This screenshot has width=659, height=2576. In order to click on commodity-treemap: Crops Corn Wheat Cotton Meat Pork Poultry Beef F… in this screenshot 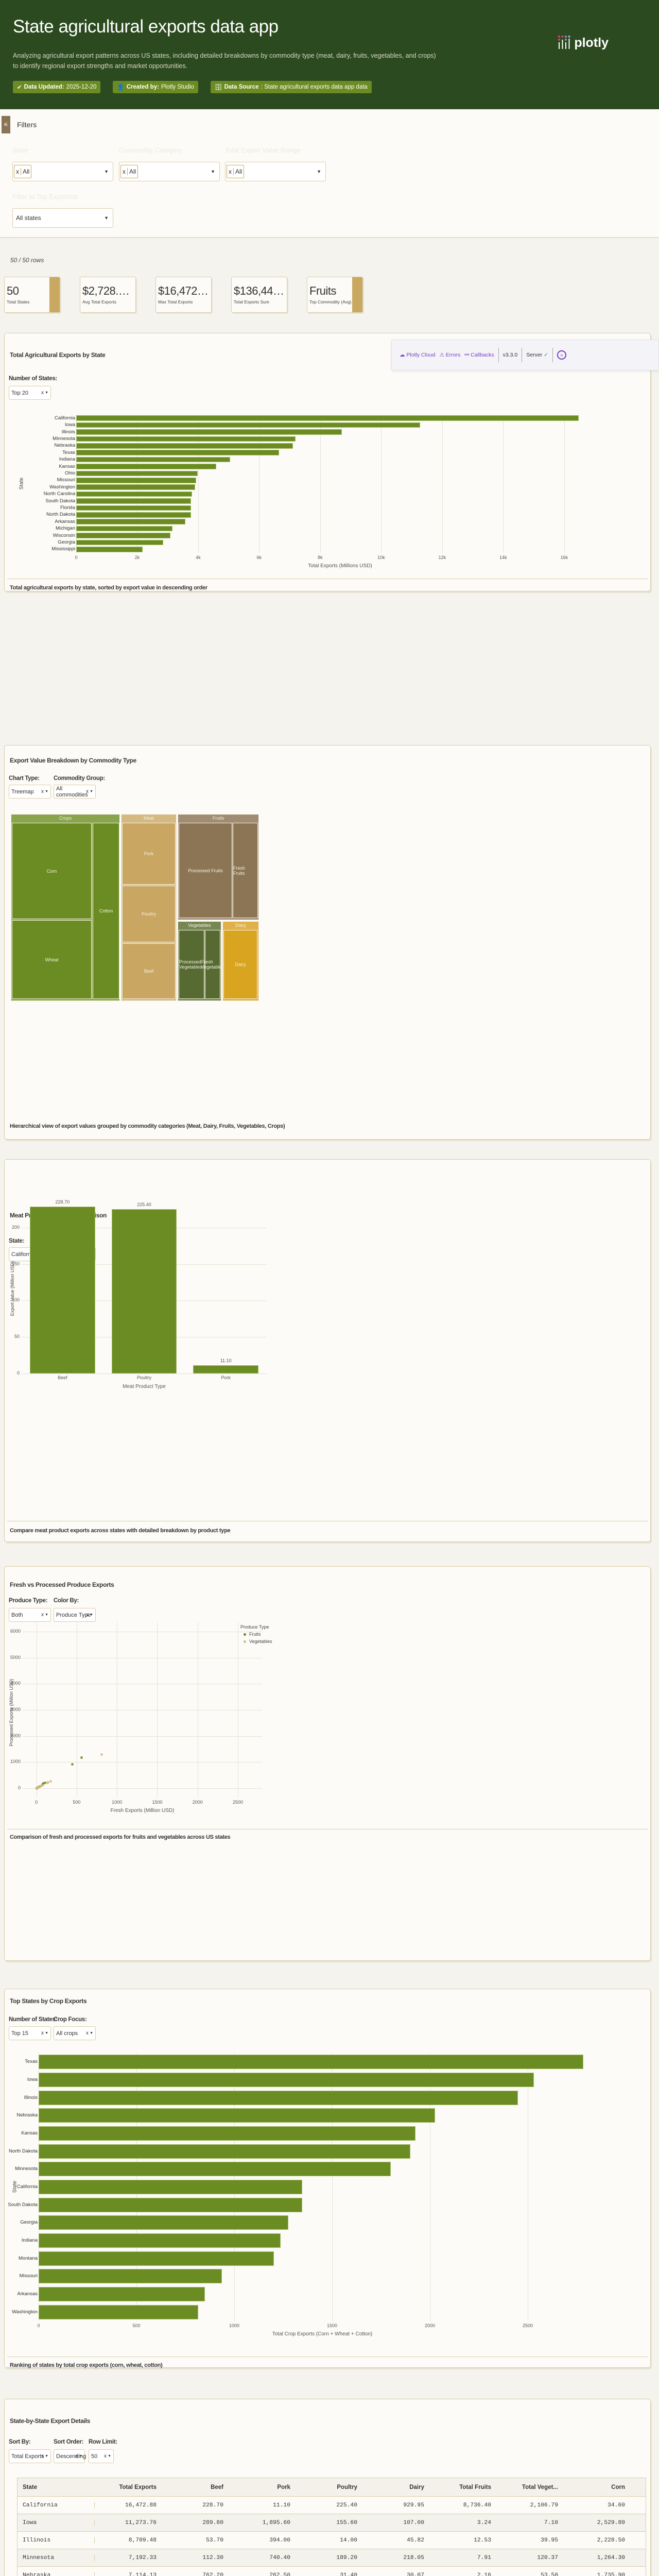, I will do `click(135, 908)`.